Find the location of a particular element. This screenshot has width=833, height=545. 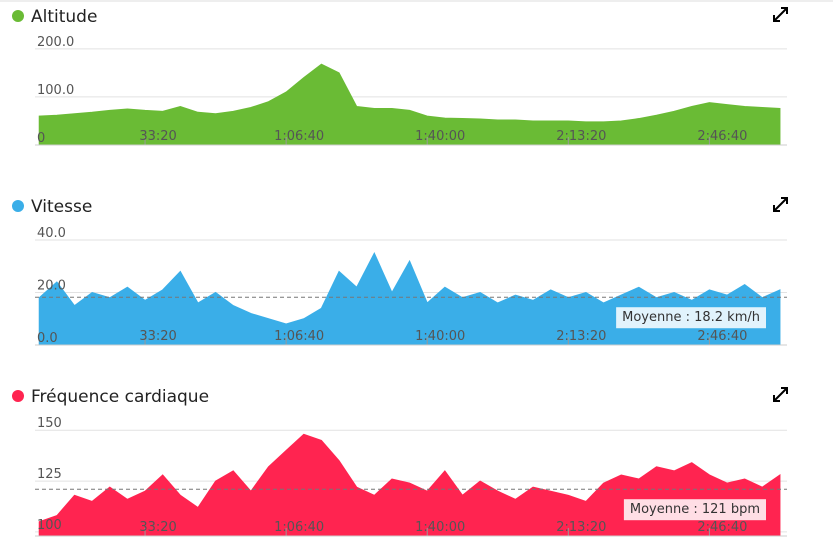

y-tick-label: 40.0 is located at coordinates (51, 233).